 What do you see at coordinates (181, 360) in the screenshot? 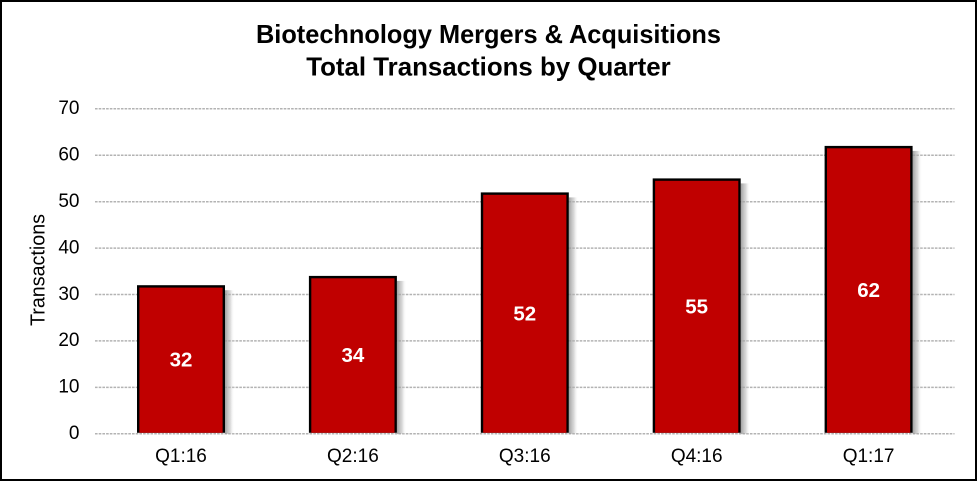
I see `svg-text: 32` at bounding box center [181, 360].